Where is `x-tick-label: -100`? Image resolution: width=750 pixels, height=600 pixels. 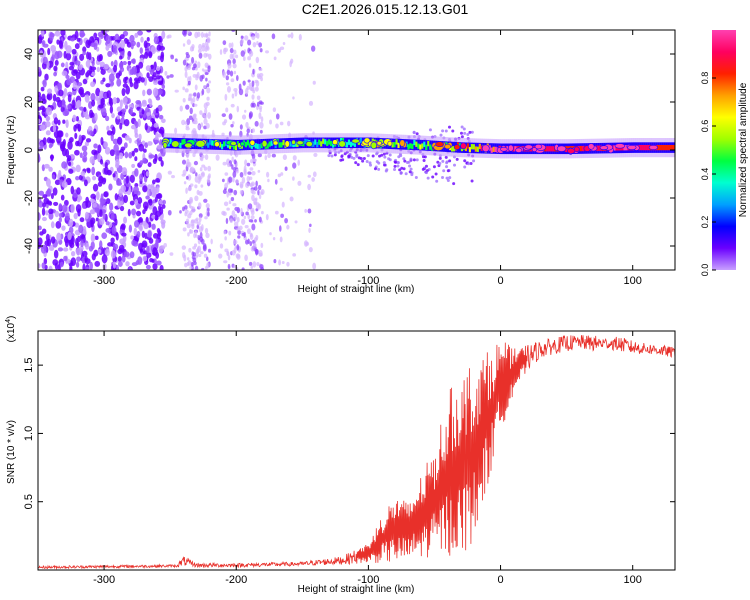
x-tick-label: -100 is located at coordinates (368, 580).